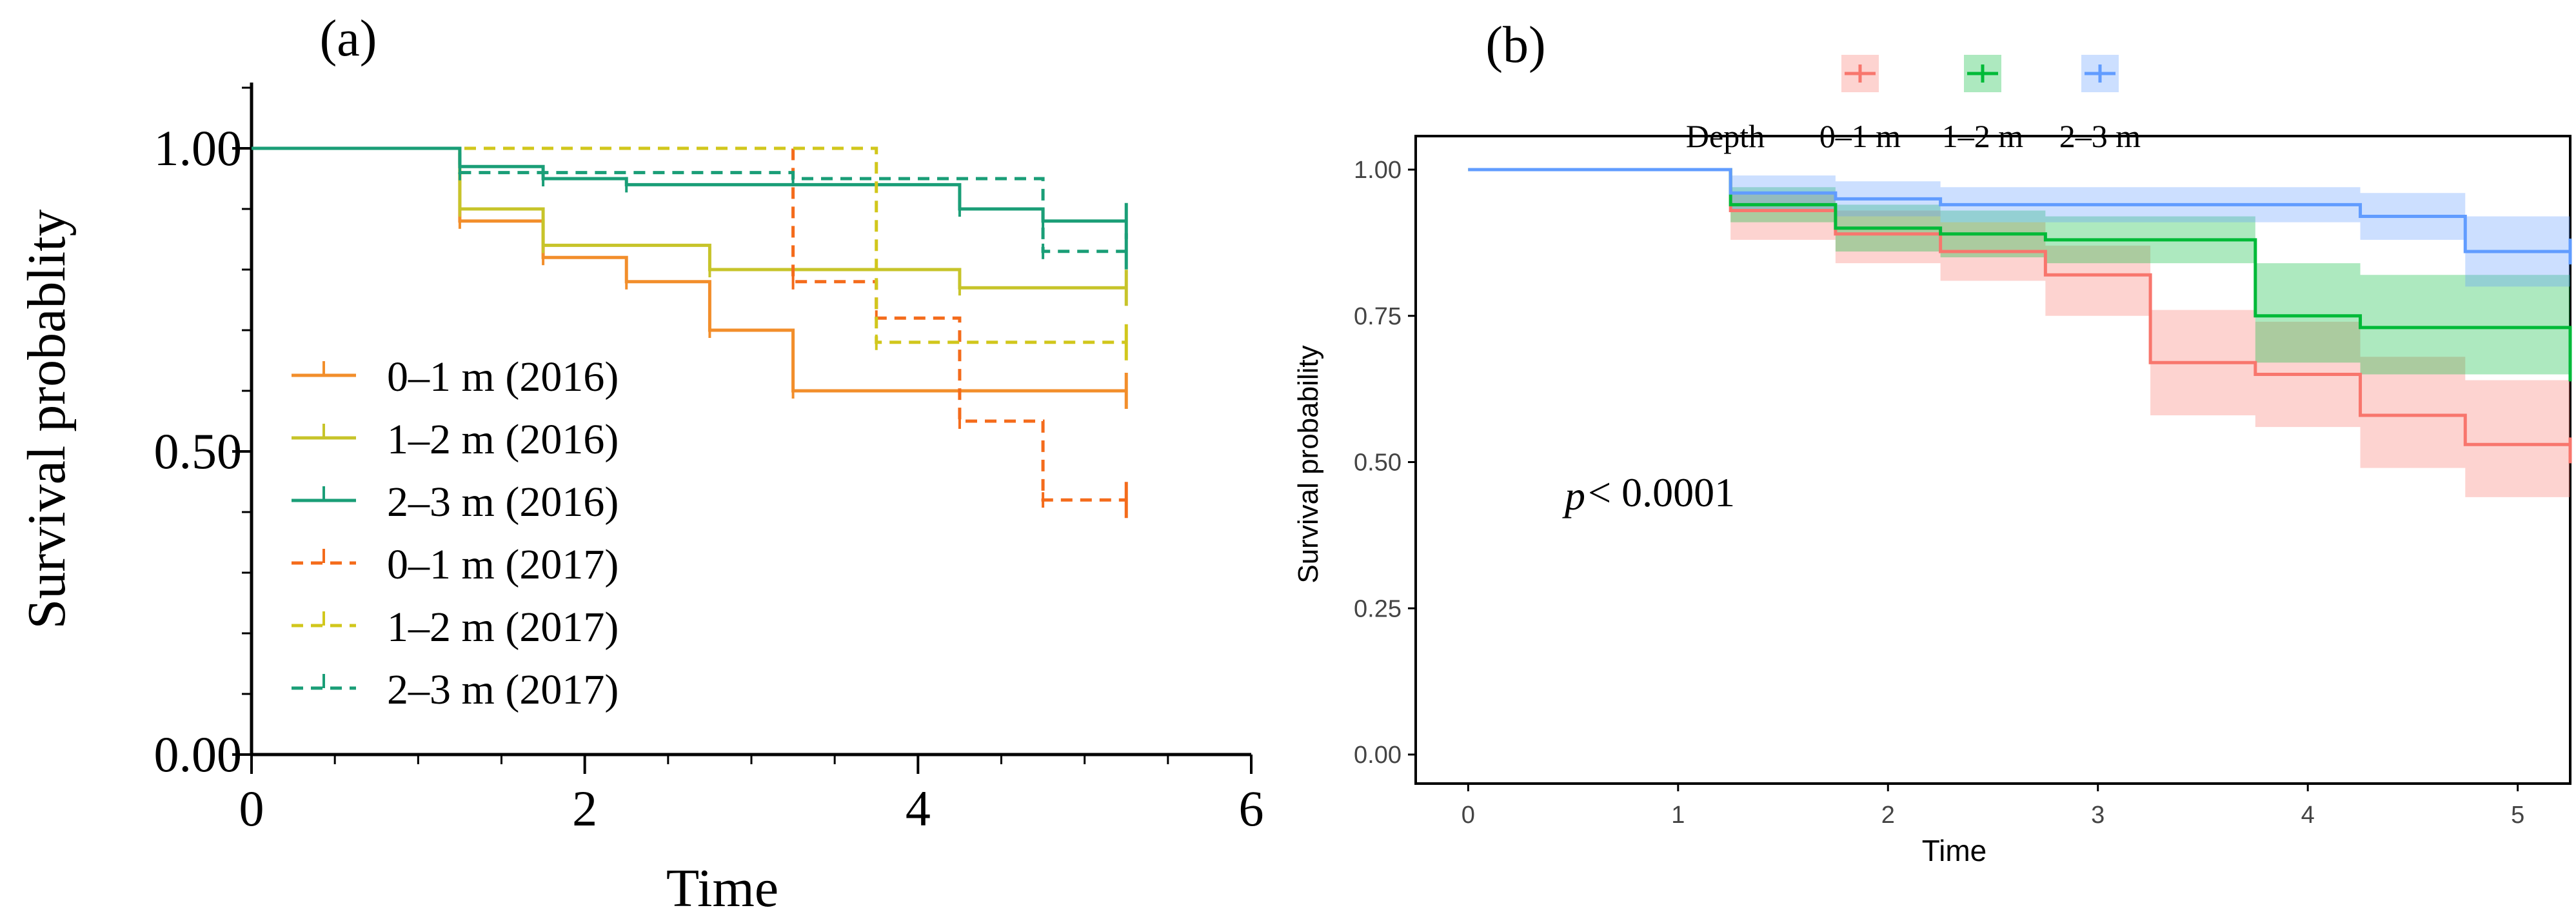  Describe the element at coordinates (198, 754) in the screenshot. I see `panel-a-y-tick-label: 0.00` at that location.